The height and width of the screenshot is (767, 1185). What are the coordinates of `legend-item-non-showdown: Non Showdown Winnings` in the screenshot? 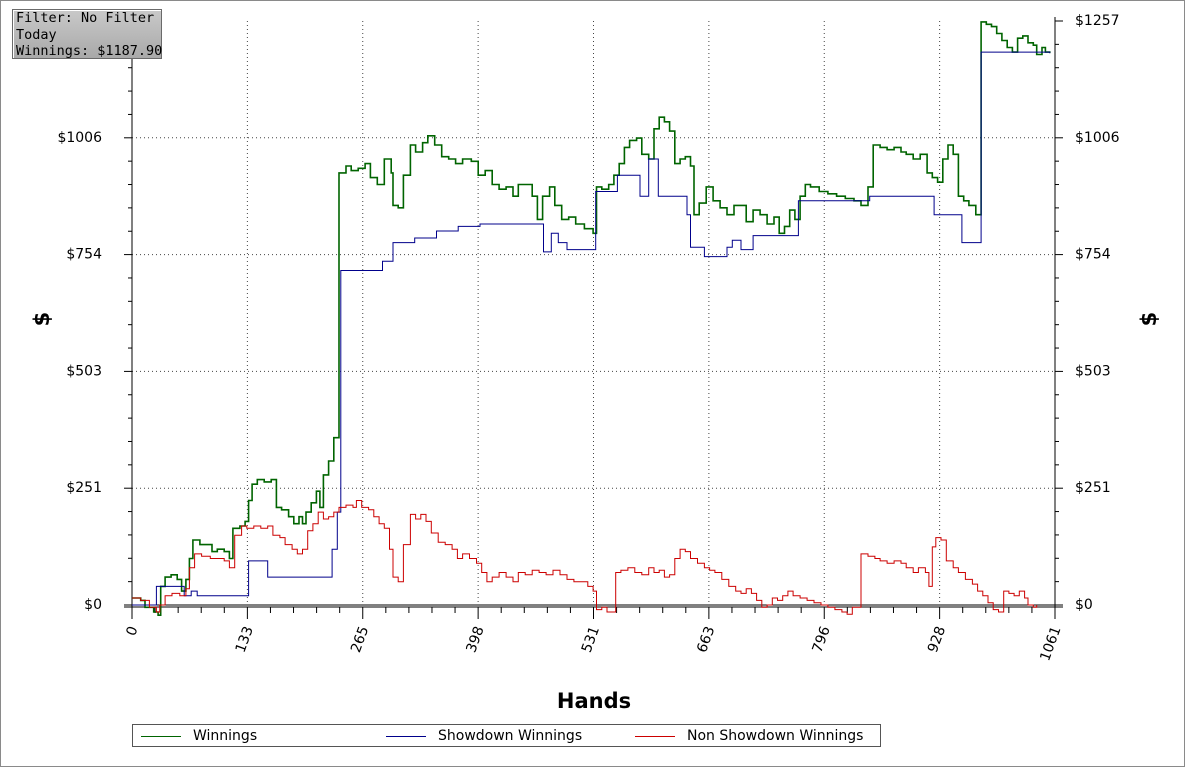 It's located at (749, 736).